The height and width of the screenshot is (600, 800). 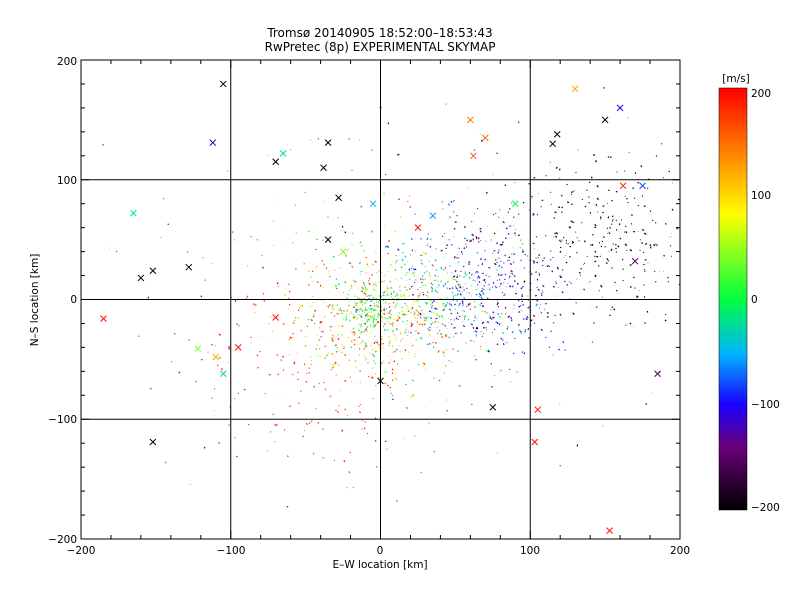 I want to click on y-tick-label: 200, so click(x=67, y=62).